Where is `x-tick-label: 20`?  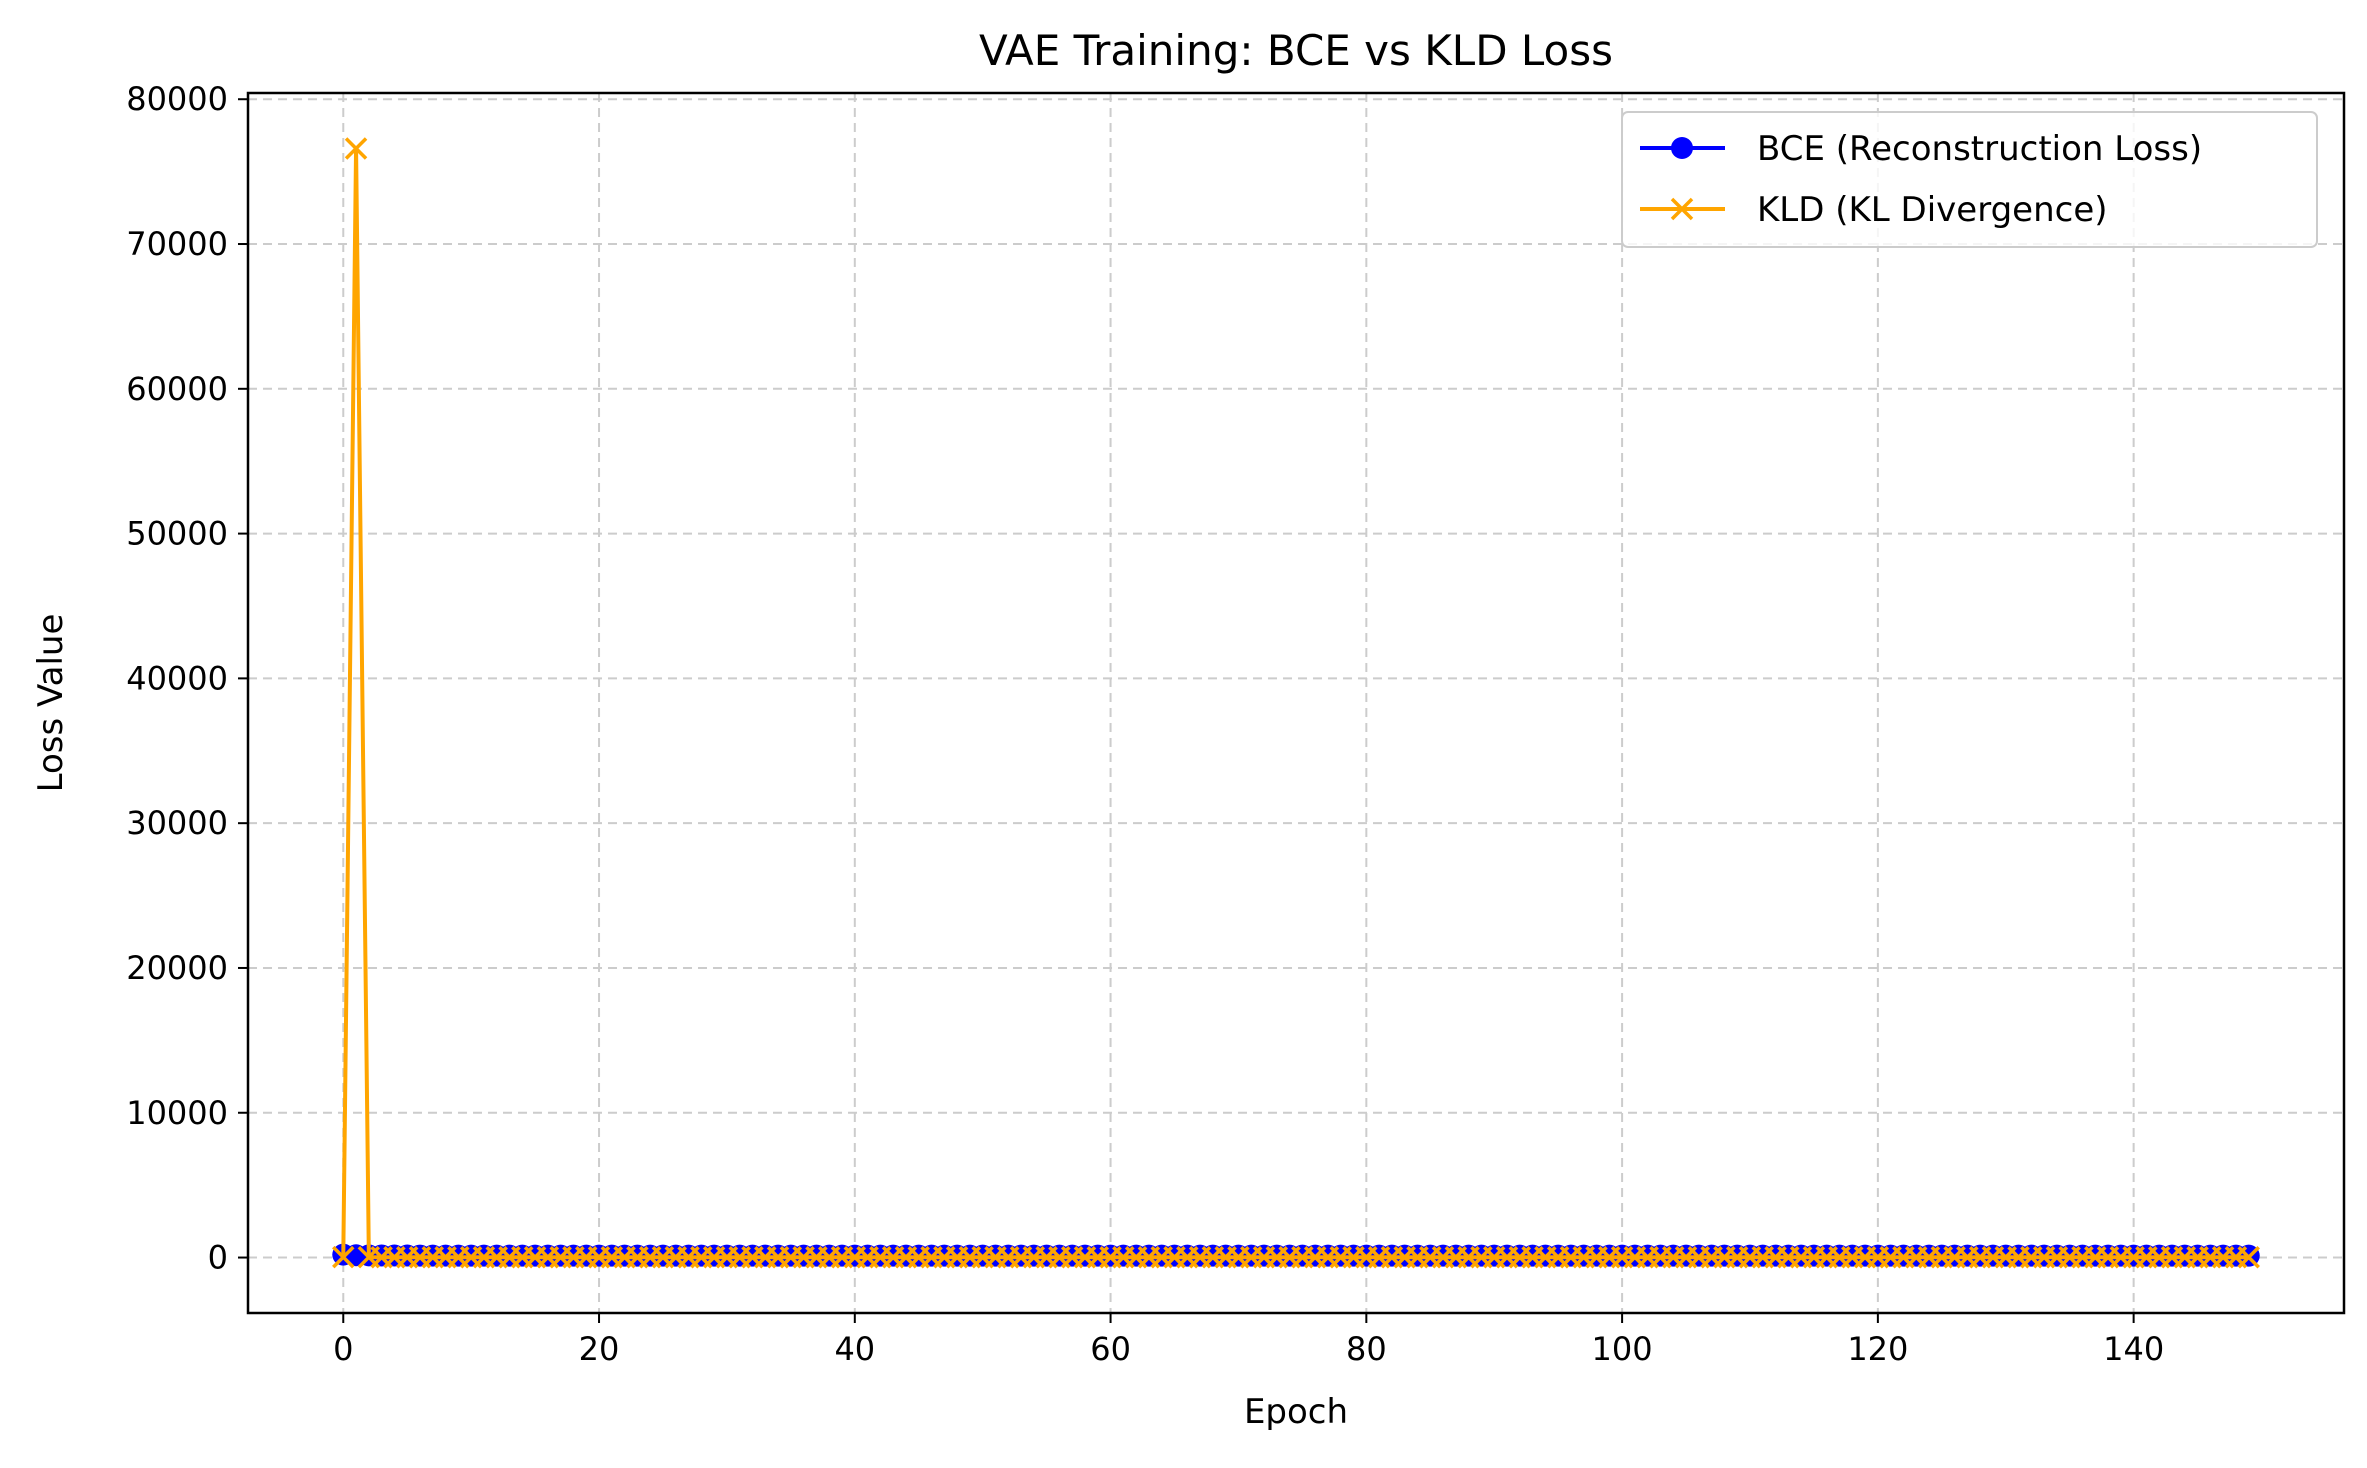 x-tick-label: 20 is located at coordinates (599, 1349).